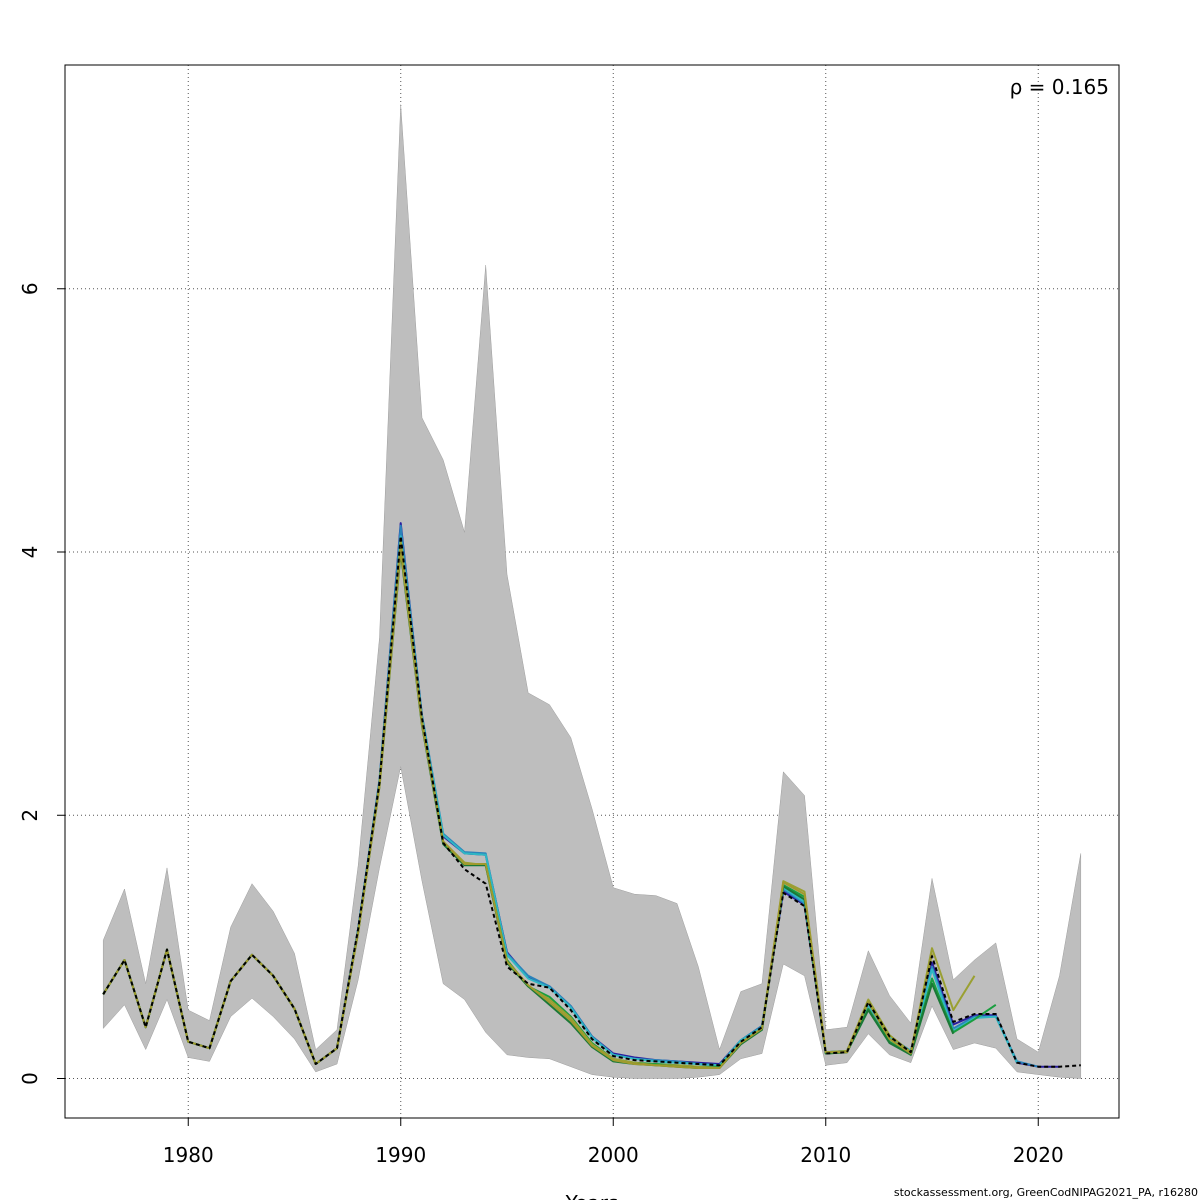  What do you see at coordinates (1038, 1155) in the screenshot?
I see `x-tick-label: 2020` at bounding box center [1038, 1155].